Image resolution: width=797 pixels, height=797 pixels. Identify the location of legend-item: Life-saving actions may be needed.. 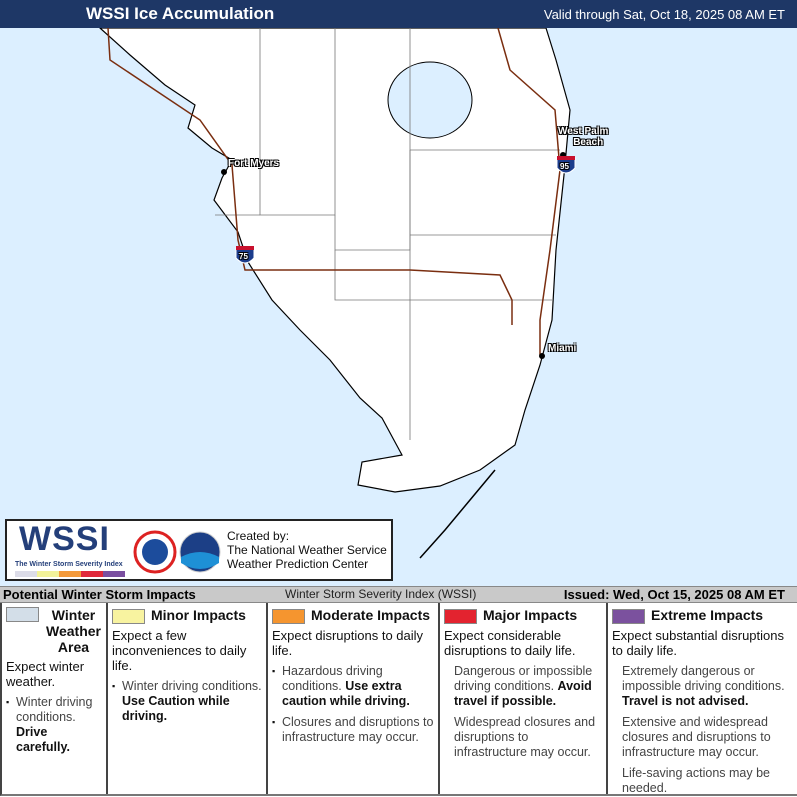
(702, 781).